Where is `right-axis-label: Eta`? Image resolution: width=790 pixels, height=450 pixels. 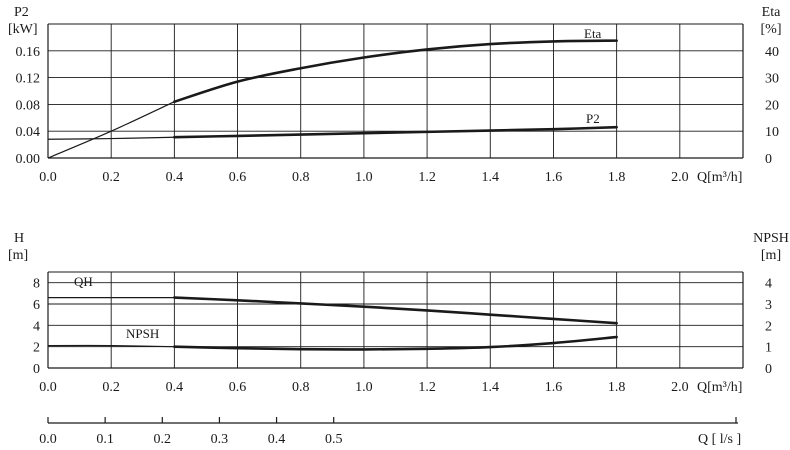
right-axis-label: Eta is located at coordinates (771, 12).